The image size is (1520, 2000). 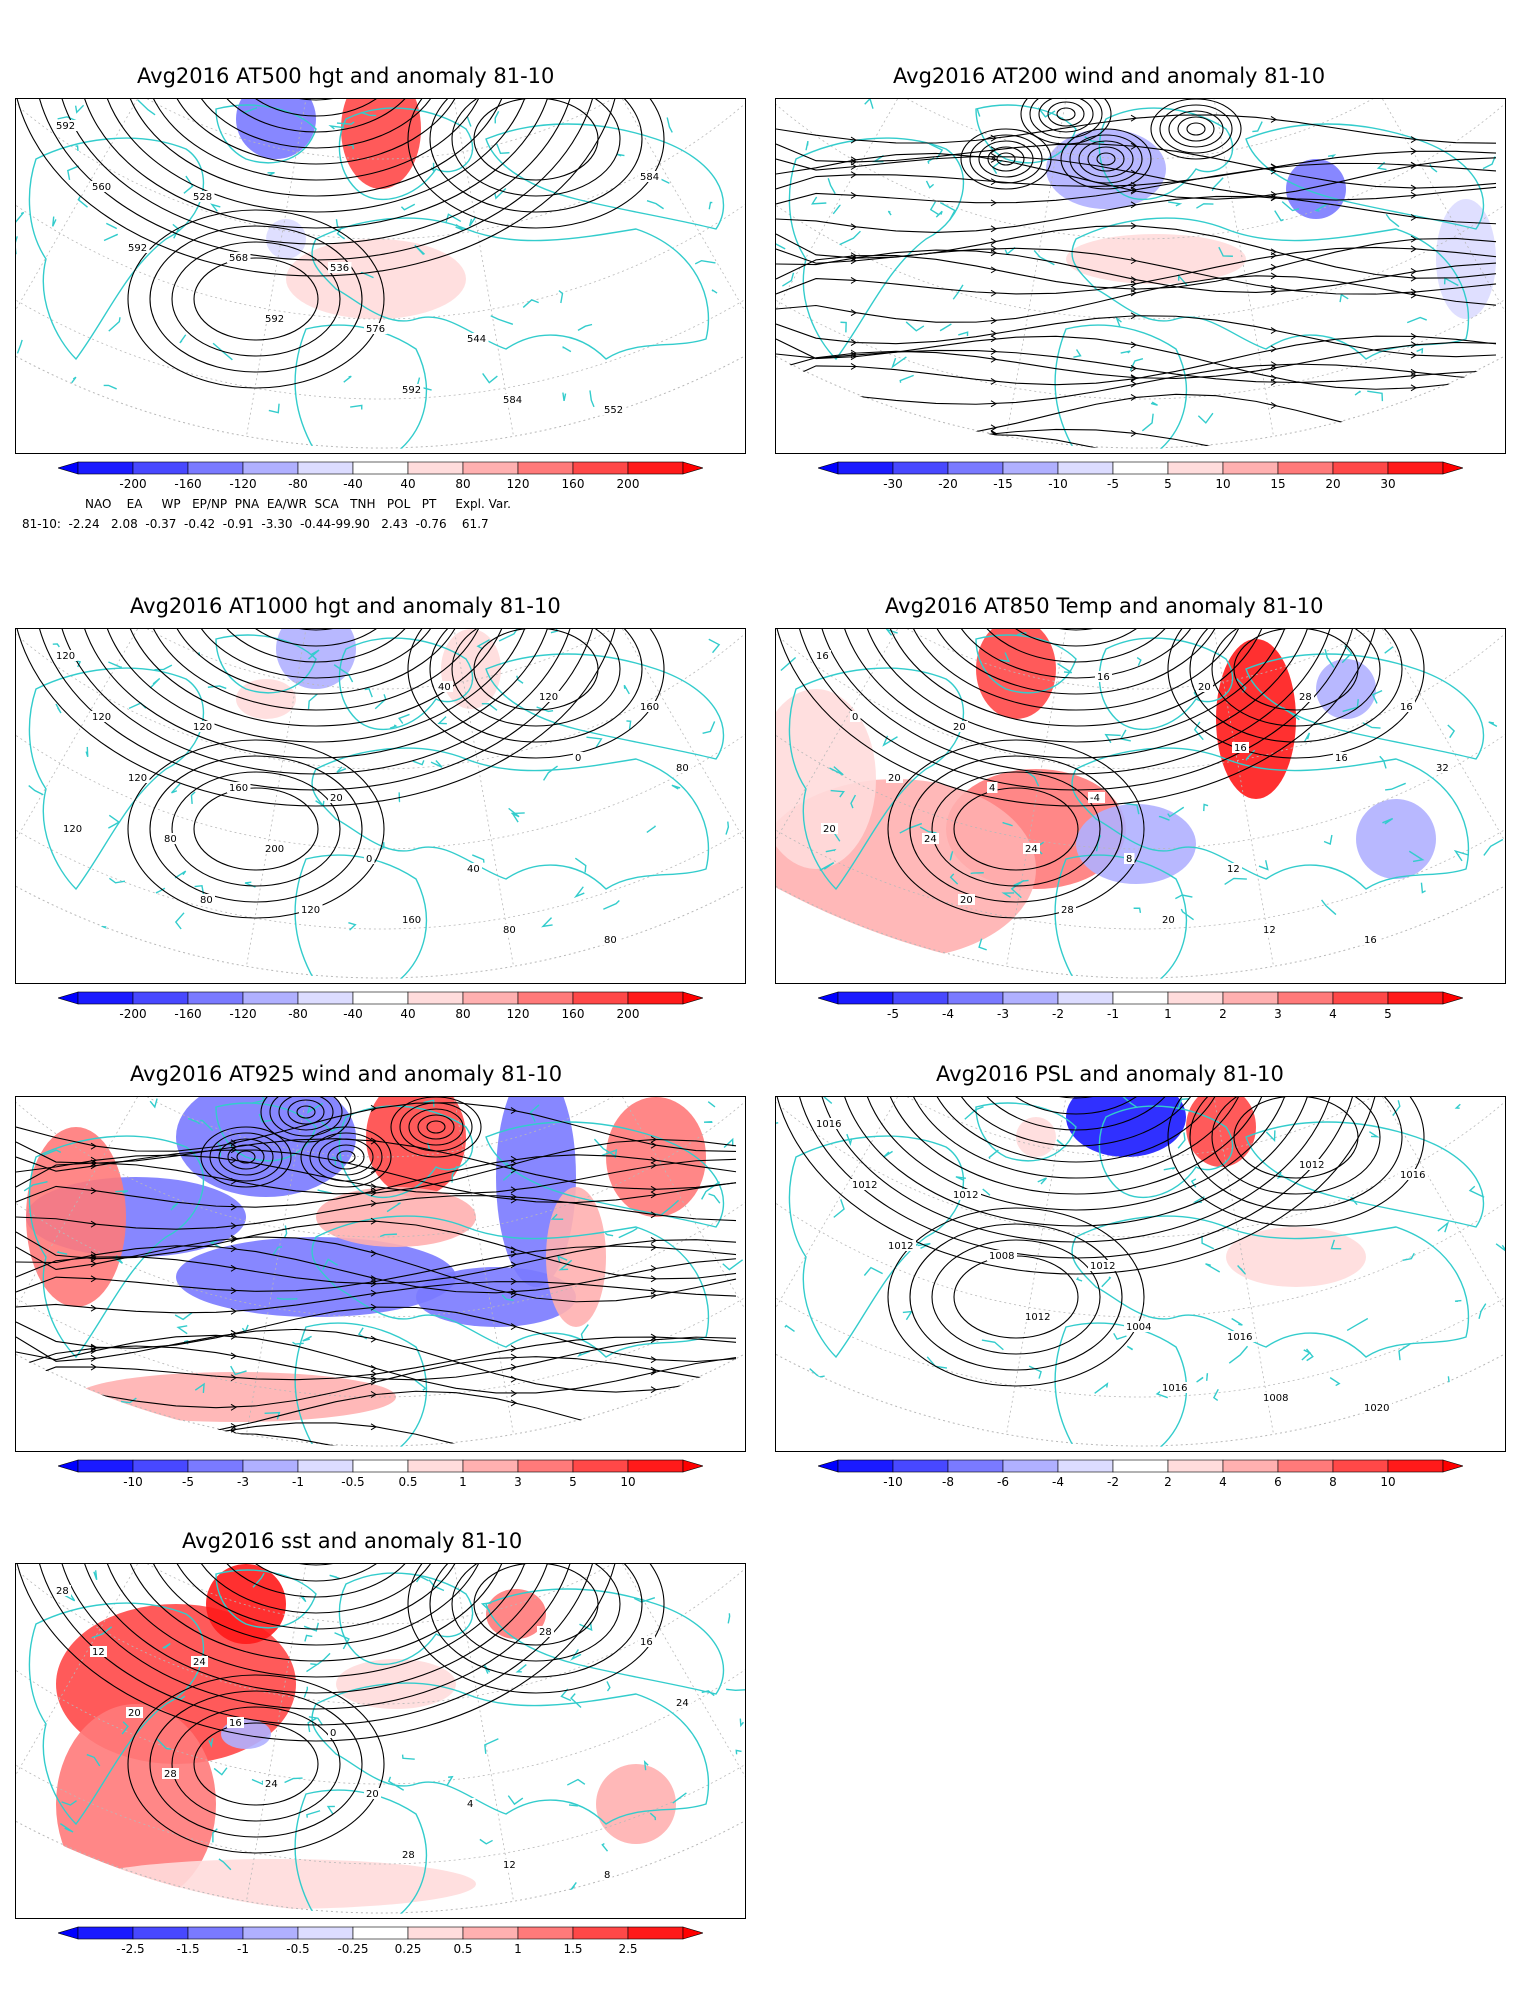 I want to click on contour-label: 160, so click(x=649, y=707).